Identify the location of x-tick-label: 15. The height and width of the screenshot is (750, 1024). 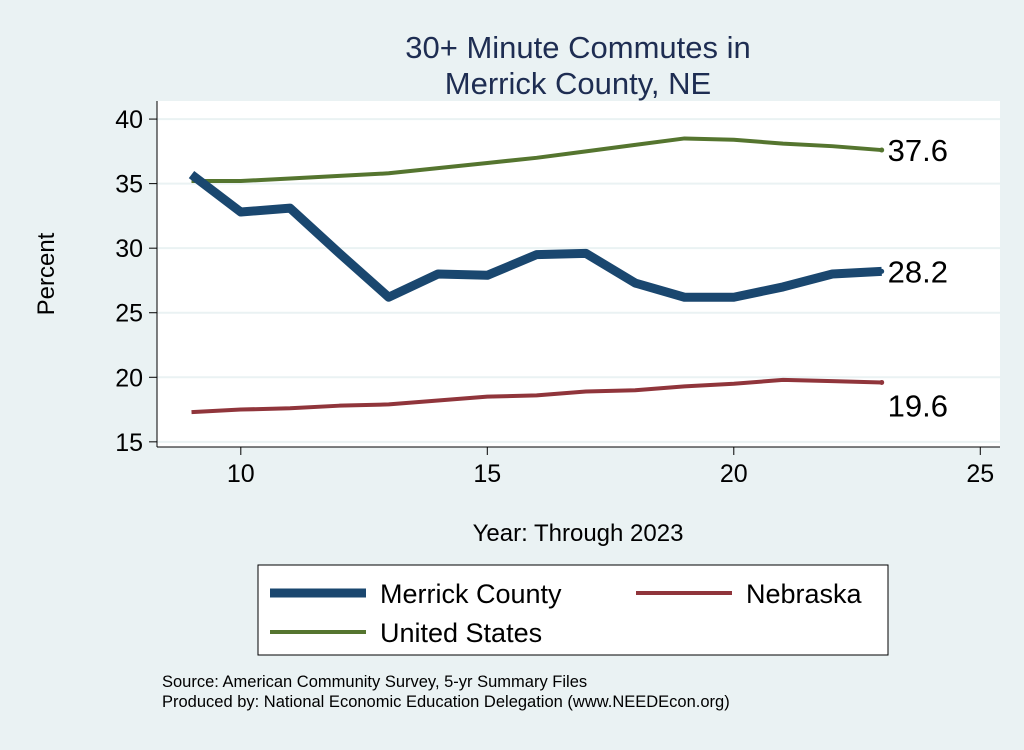
(487, 474).